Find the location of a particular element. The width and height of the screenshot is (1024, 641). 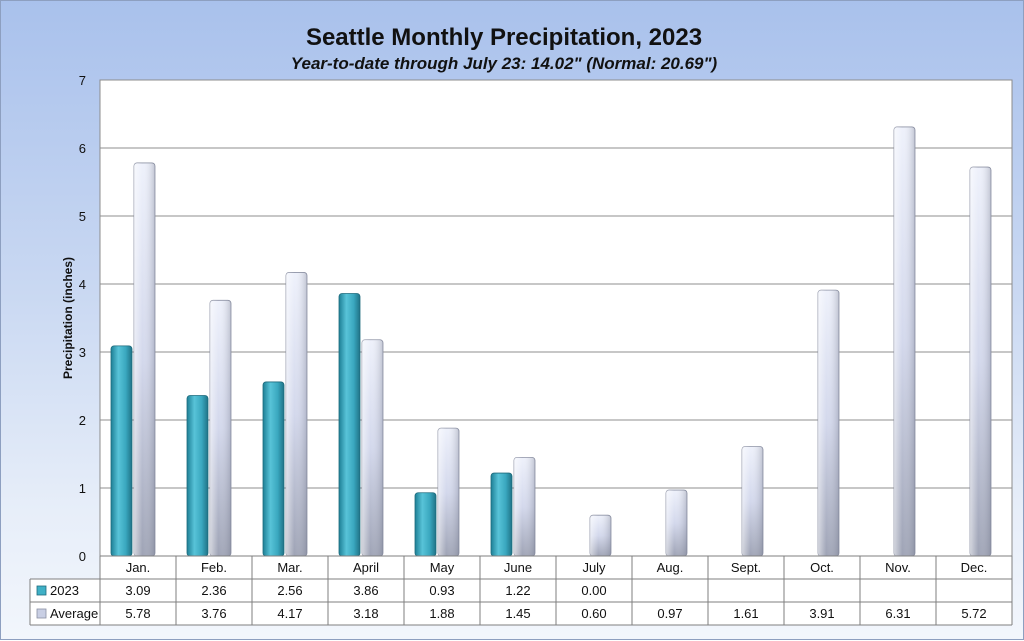

legend-key-average is located at coordinates (41, 613).